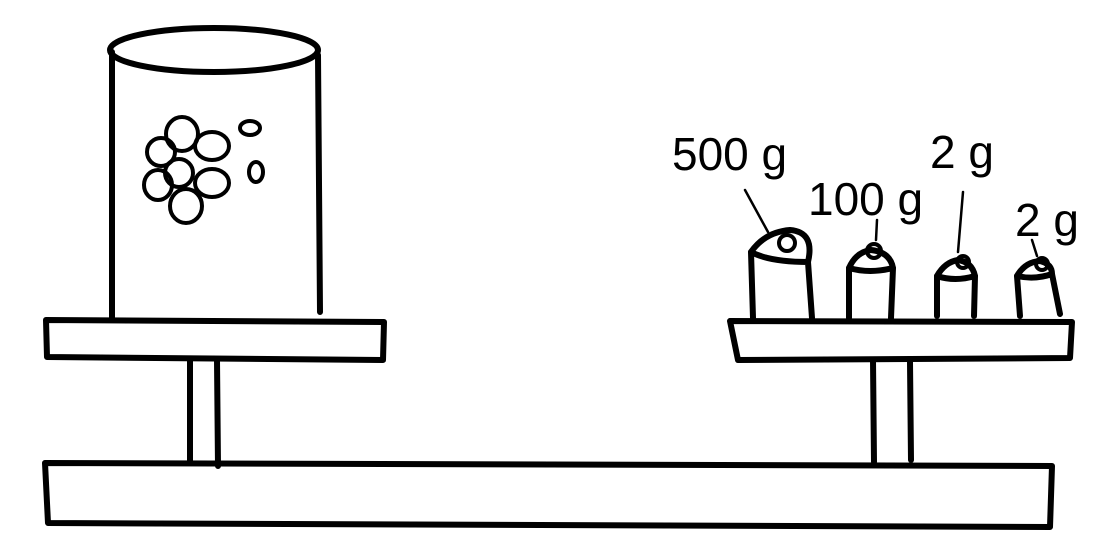 Image resolution: width=1098 pixels, height=550 pixels. What do you see at coordinates (956, 286) in the screenshot?
I see `weight-2g-first` at bounding box center [956, 286].